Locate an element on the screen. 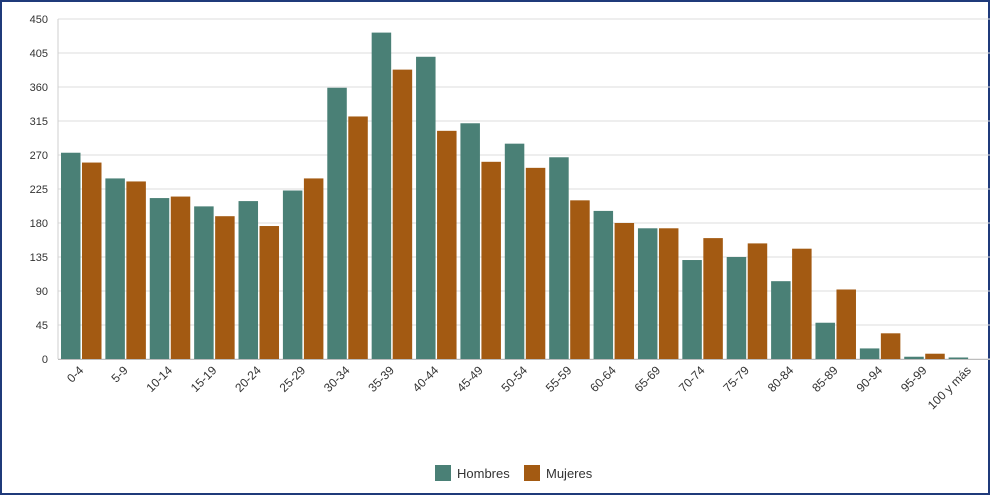 This screenshot has width=990, height=497. x-tick-label: 40-44 is located at coordinates (426, 379).